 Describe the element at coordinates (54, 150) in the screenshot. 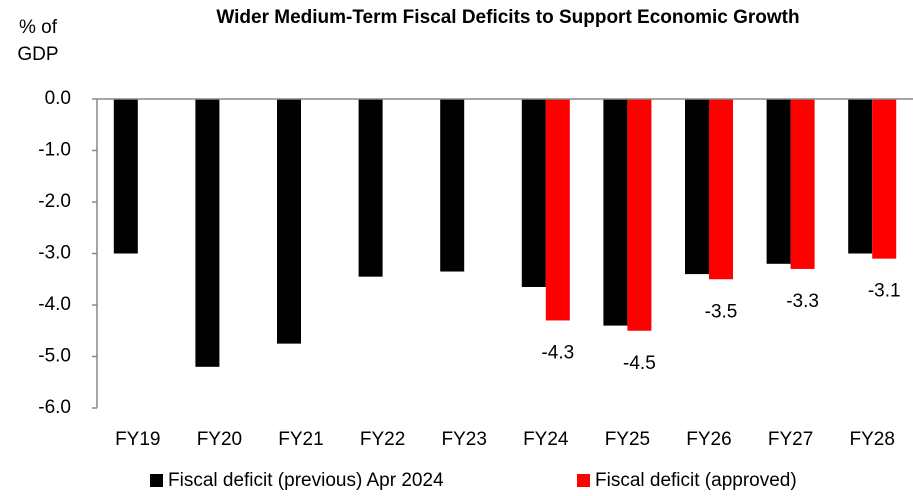

I see `y-tick-label: -1.0` at that location.